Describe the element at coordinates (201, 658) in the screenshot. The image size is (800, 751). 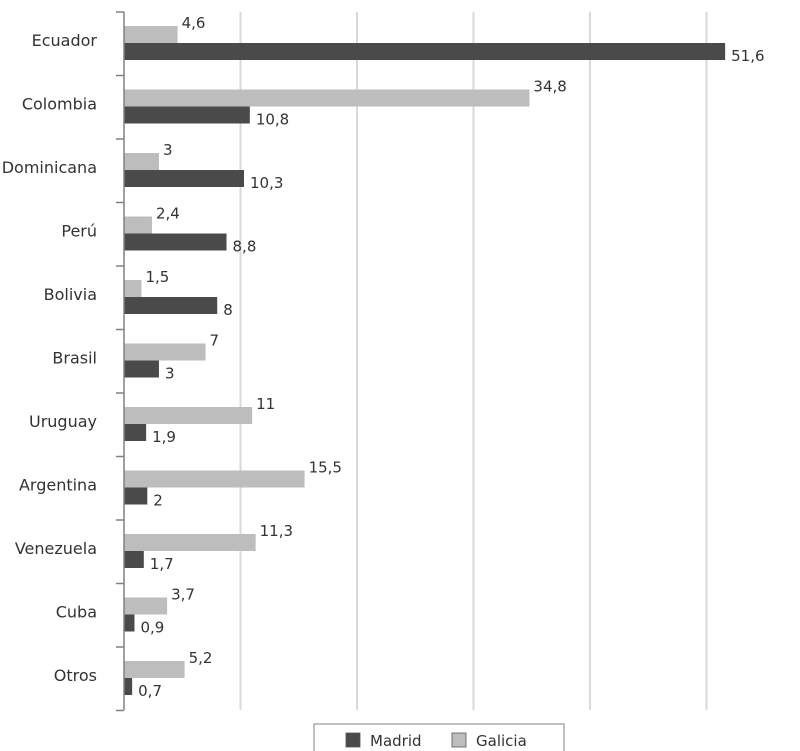
I see `data-label-galicia: 5,2` at that location.